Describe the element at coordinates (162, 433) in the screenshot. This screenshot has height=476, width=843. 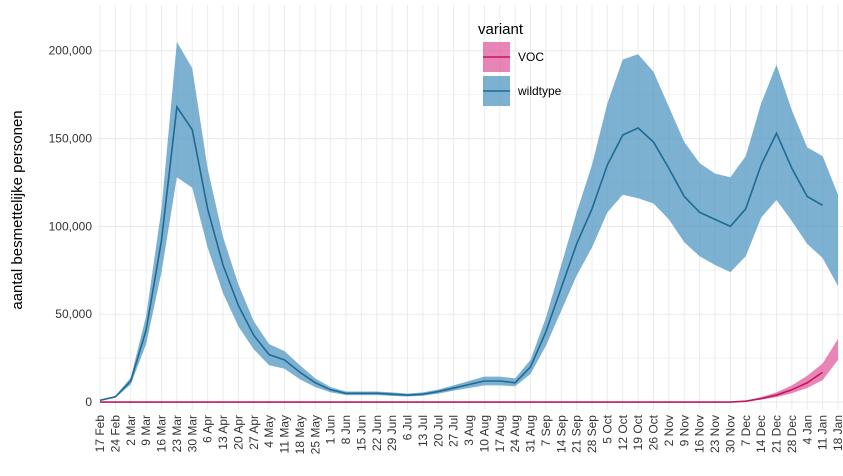
I see `x-tick-label: 16 Mar` at that location.